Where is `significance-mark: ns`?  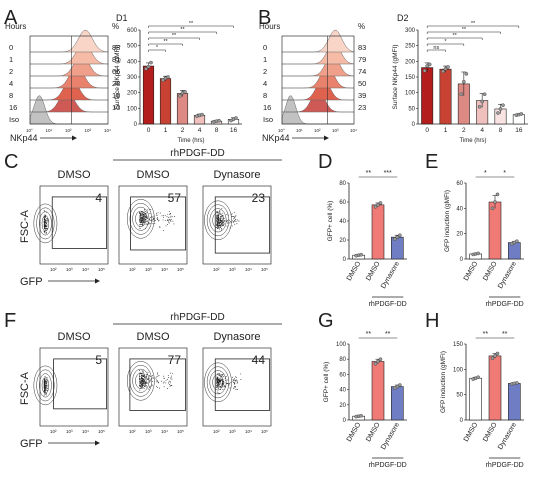 significance-mark: ns is located at coordinates (436, 48).